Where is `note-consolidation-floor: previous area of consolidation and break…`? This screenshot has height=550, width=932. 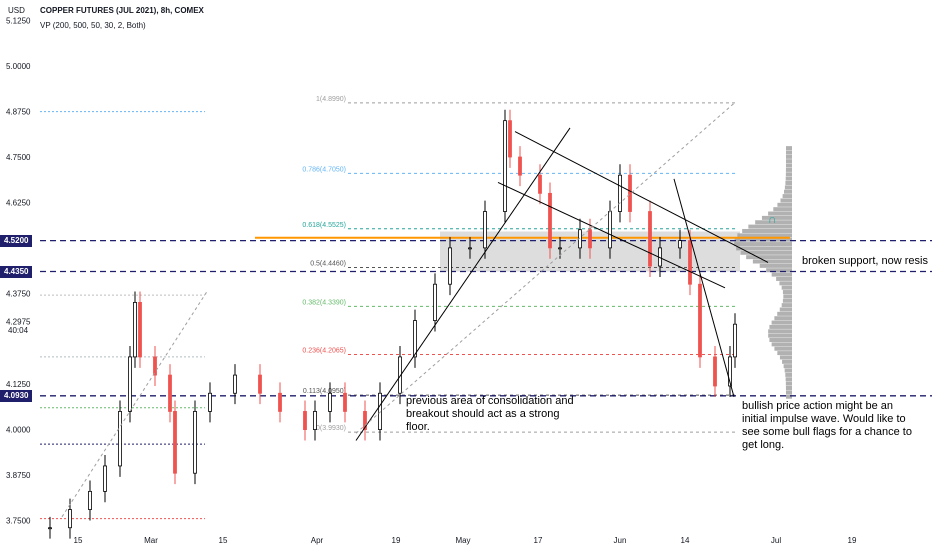
note-consolidation-floor: previous area of consolidation and break… is located at coordinates (490, 414).